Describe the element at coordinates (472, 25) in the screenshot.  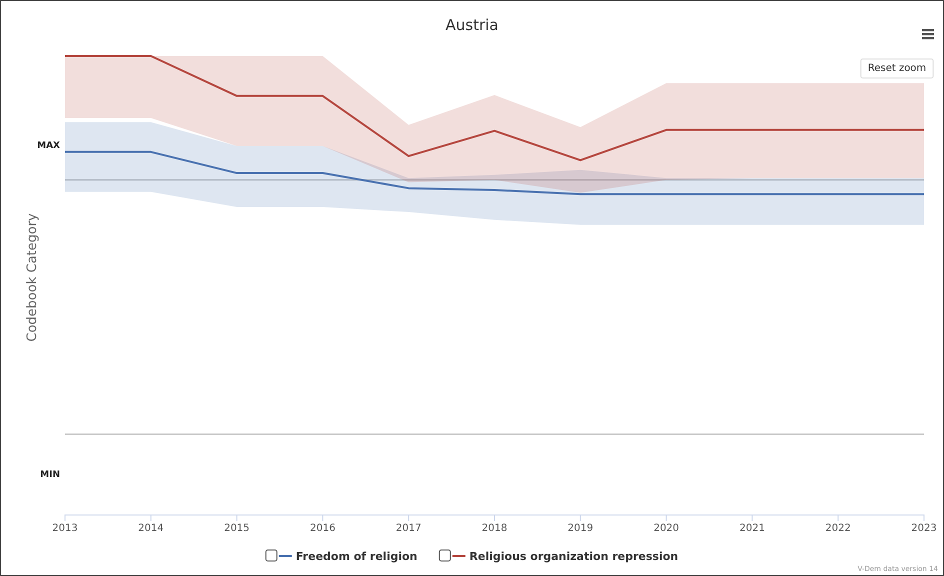
I see `chart-title: Austria` at that location.